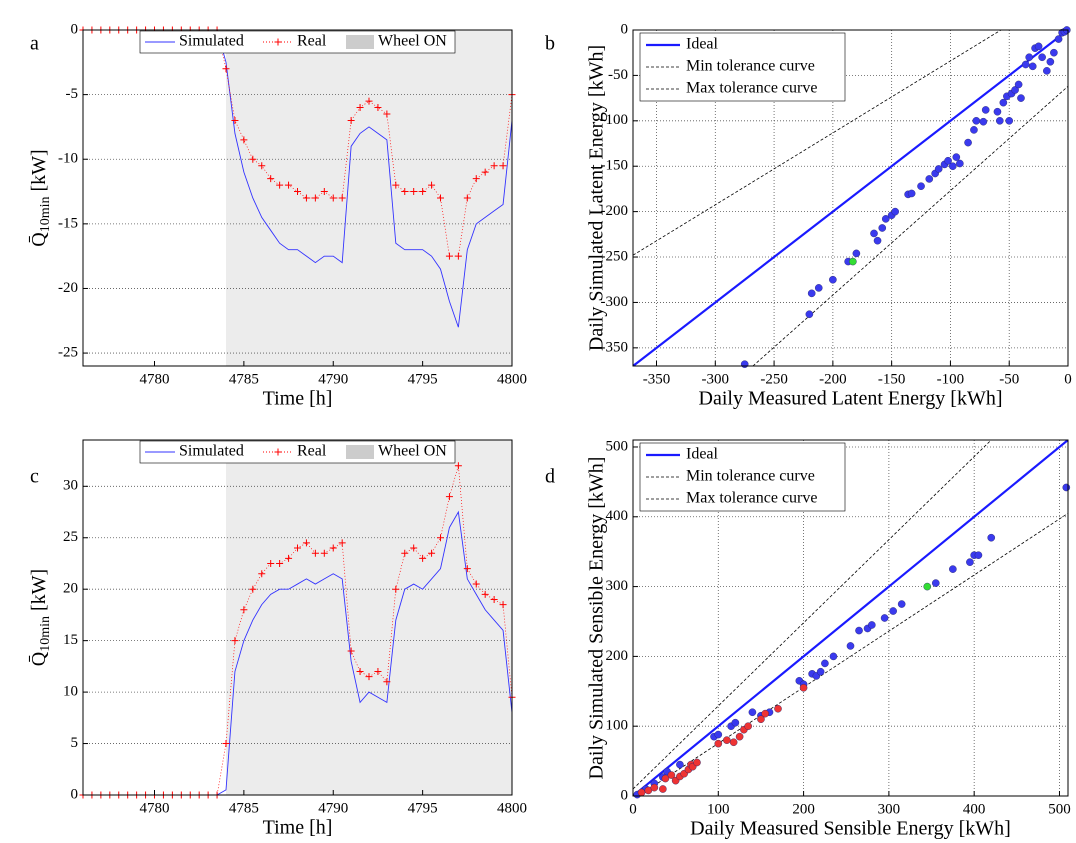 This screenshot has width=1076, height=843. What do you see at coordinates (155, 808) in the screenshot?
I see `x-tick-label: 4780` at bounding box center [155, 808].